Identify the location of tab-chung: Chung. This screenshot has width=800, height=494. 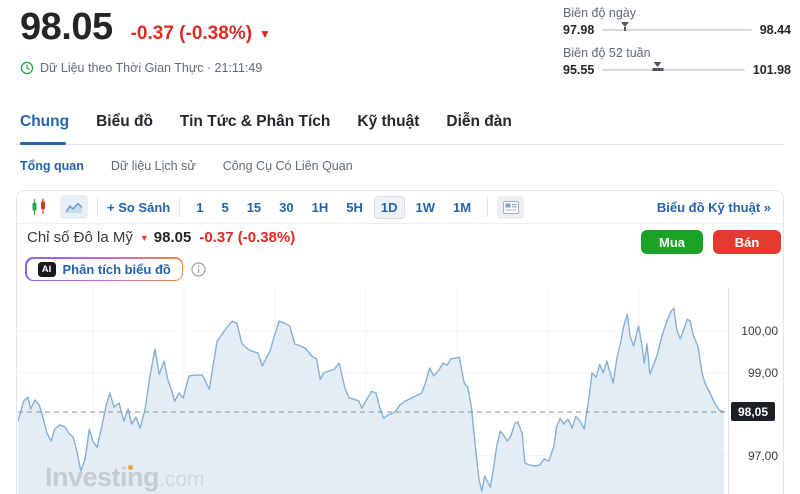
(45, 121).